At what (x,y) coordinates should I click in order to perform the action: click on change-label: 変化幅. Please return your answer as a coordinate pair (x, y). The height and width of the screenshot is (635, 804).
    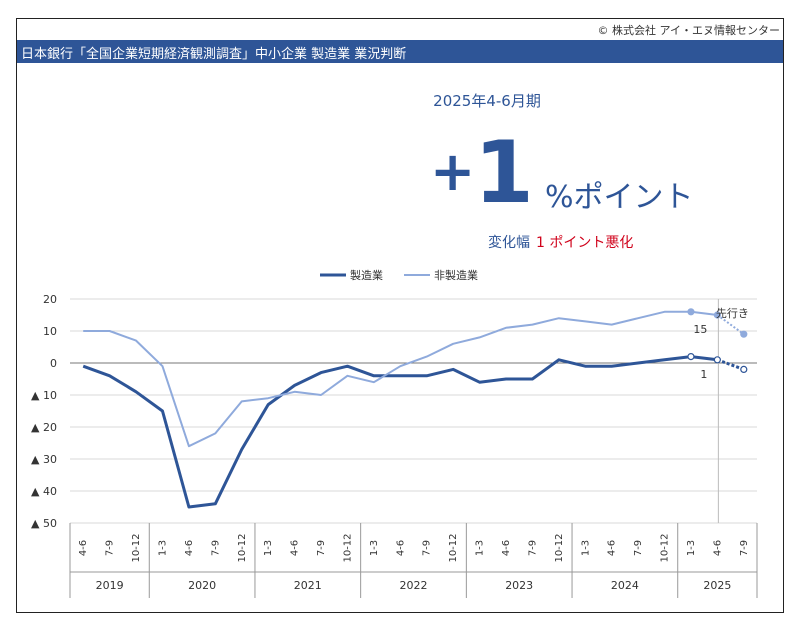
    Looking at the image, I should click on (509, 243).